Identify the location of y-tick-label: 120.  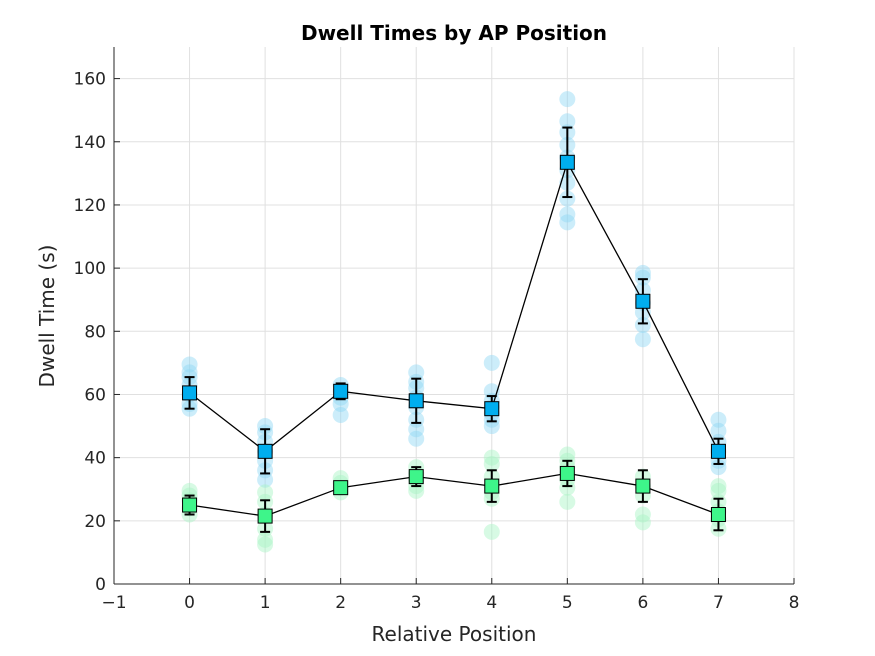
(90, 206).